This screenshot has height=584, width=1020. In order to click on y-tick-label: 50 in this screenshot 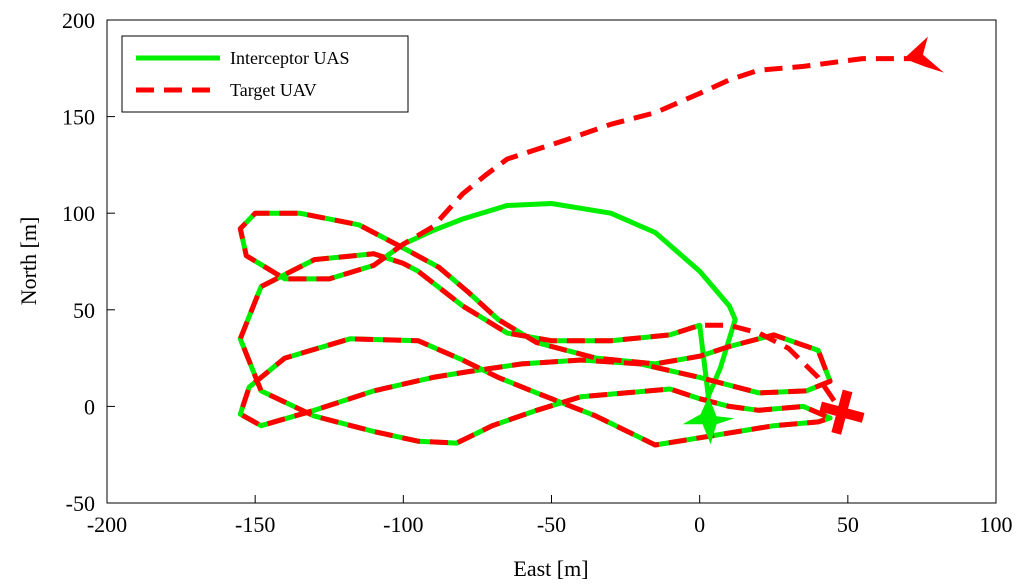, I will do `click(84, 310)`.